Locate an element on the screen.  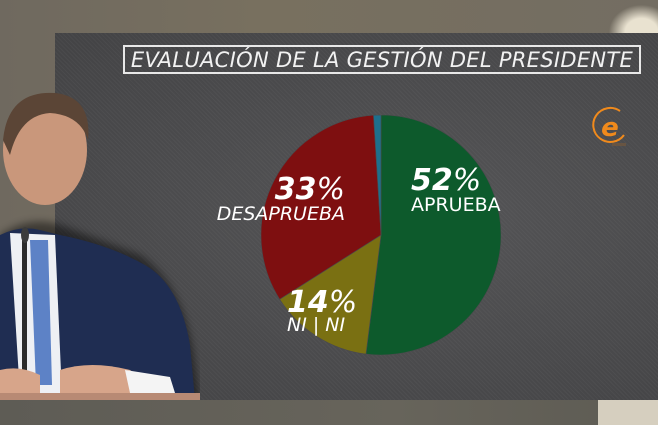
slice-desaprueba is located at coordinates (321, 207).